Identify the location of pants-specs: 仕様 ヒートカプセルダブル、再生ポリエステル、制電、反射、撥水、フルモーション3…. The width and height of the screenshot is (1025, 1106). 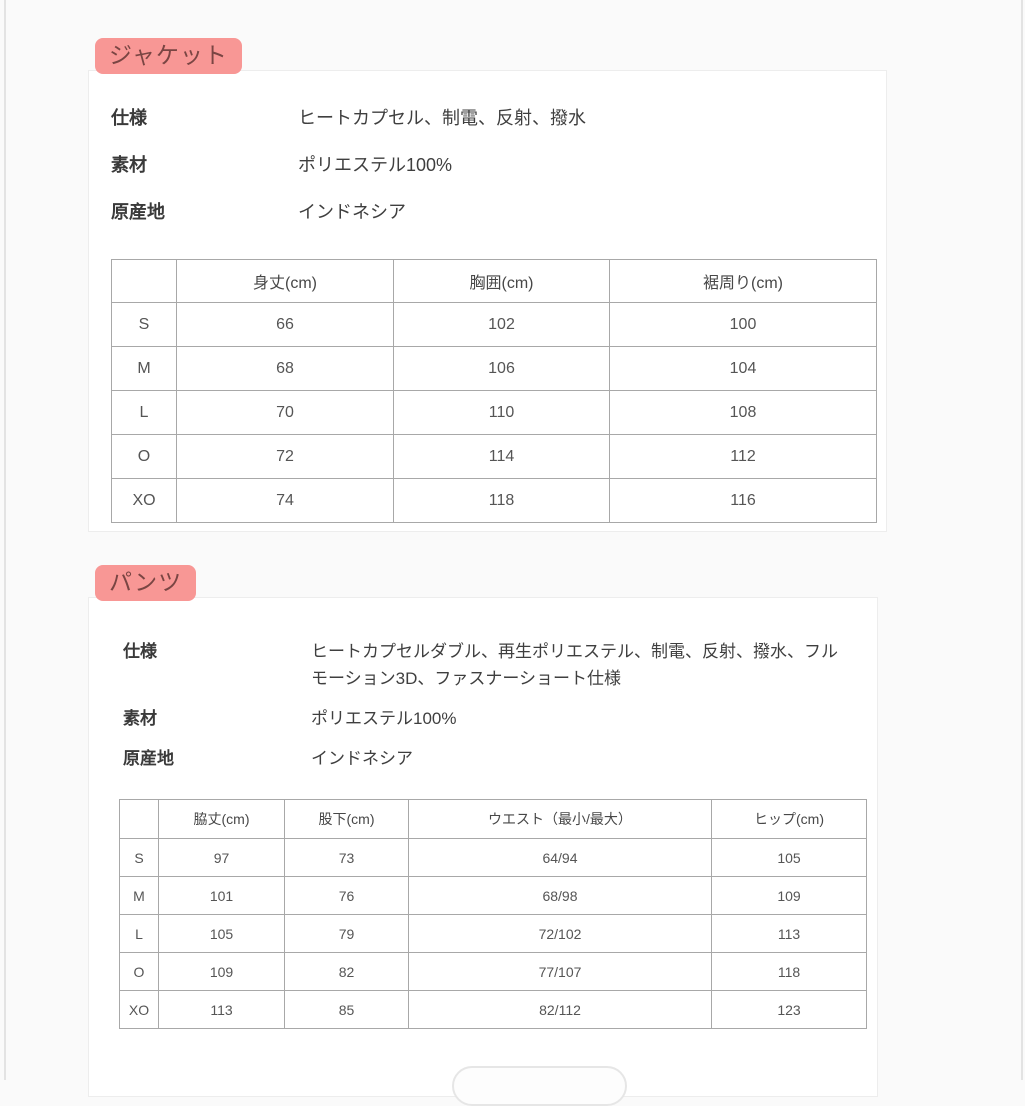
(488, 711).